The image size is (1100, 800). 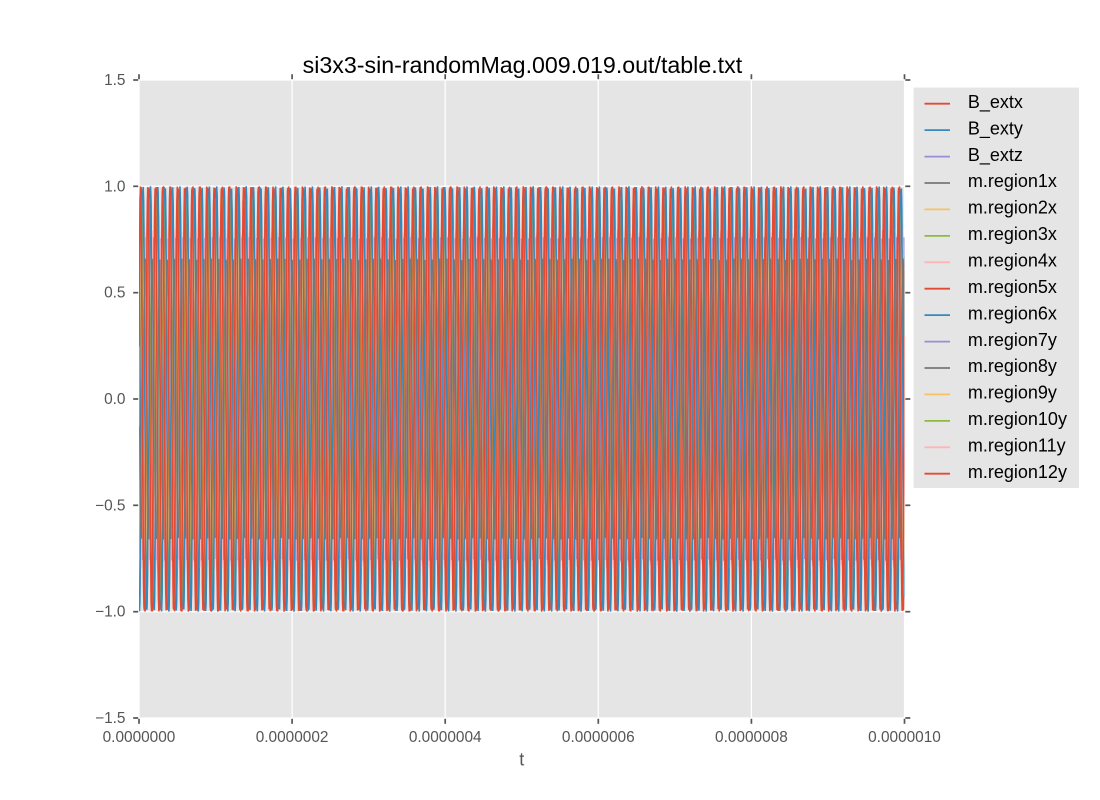 I want to click on svg-text: 0.0000010, so click(x=904, y=737).